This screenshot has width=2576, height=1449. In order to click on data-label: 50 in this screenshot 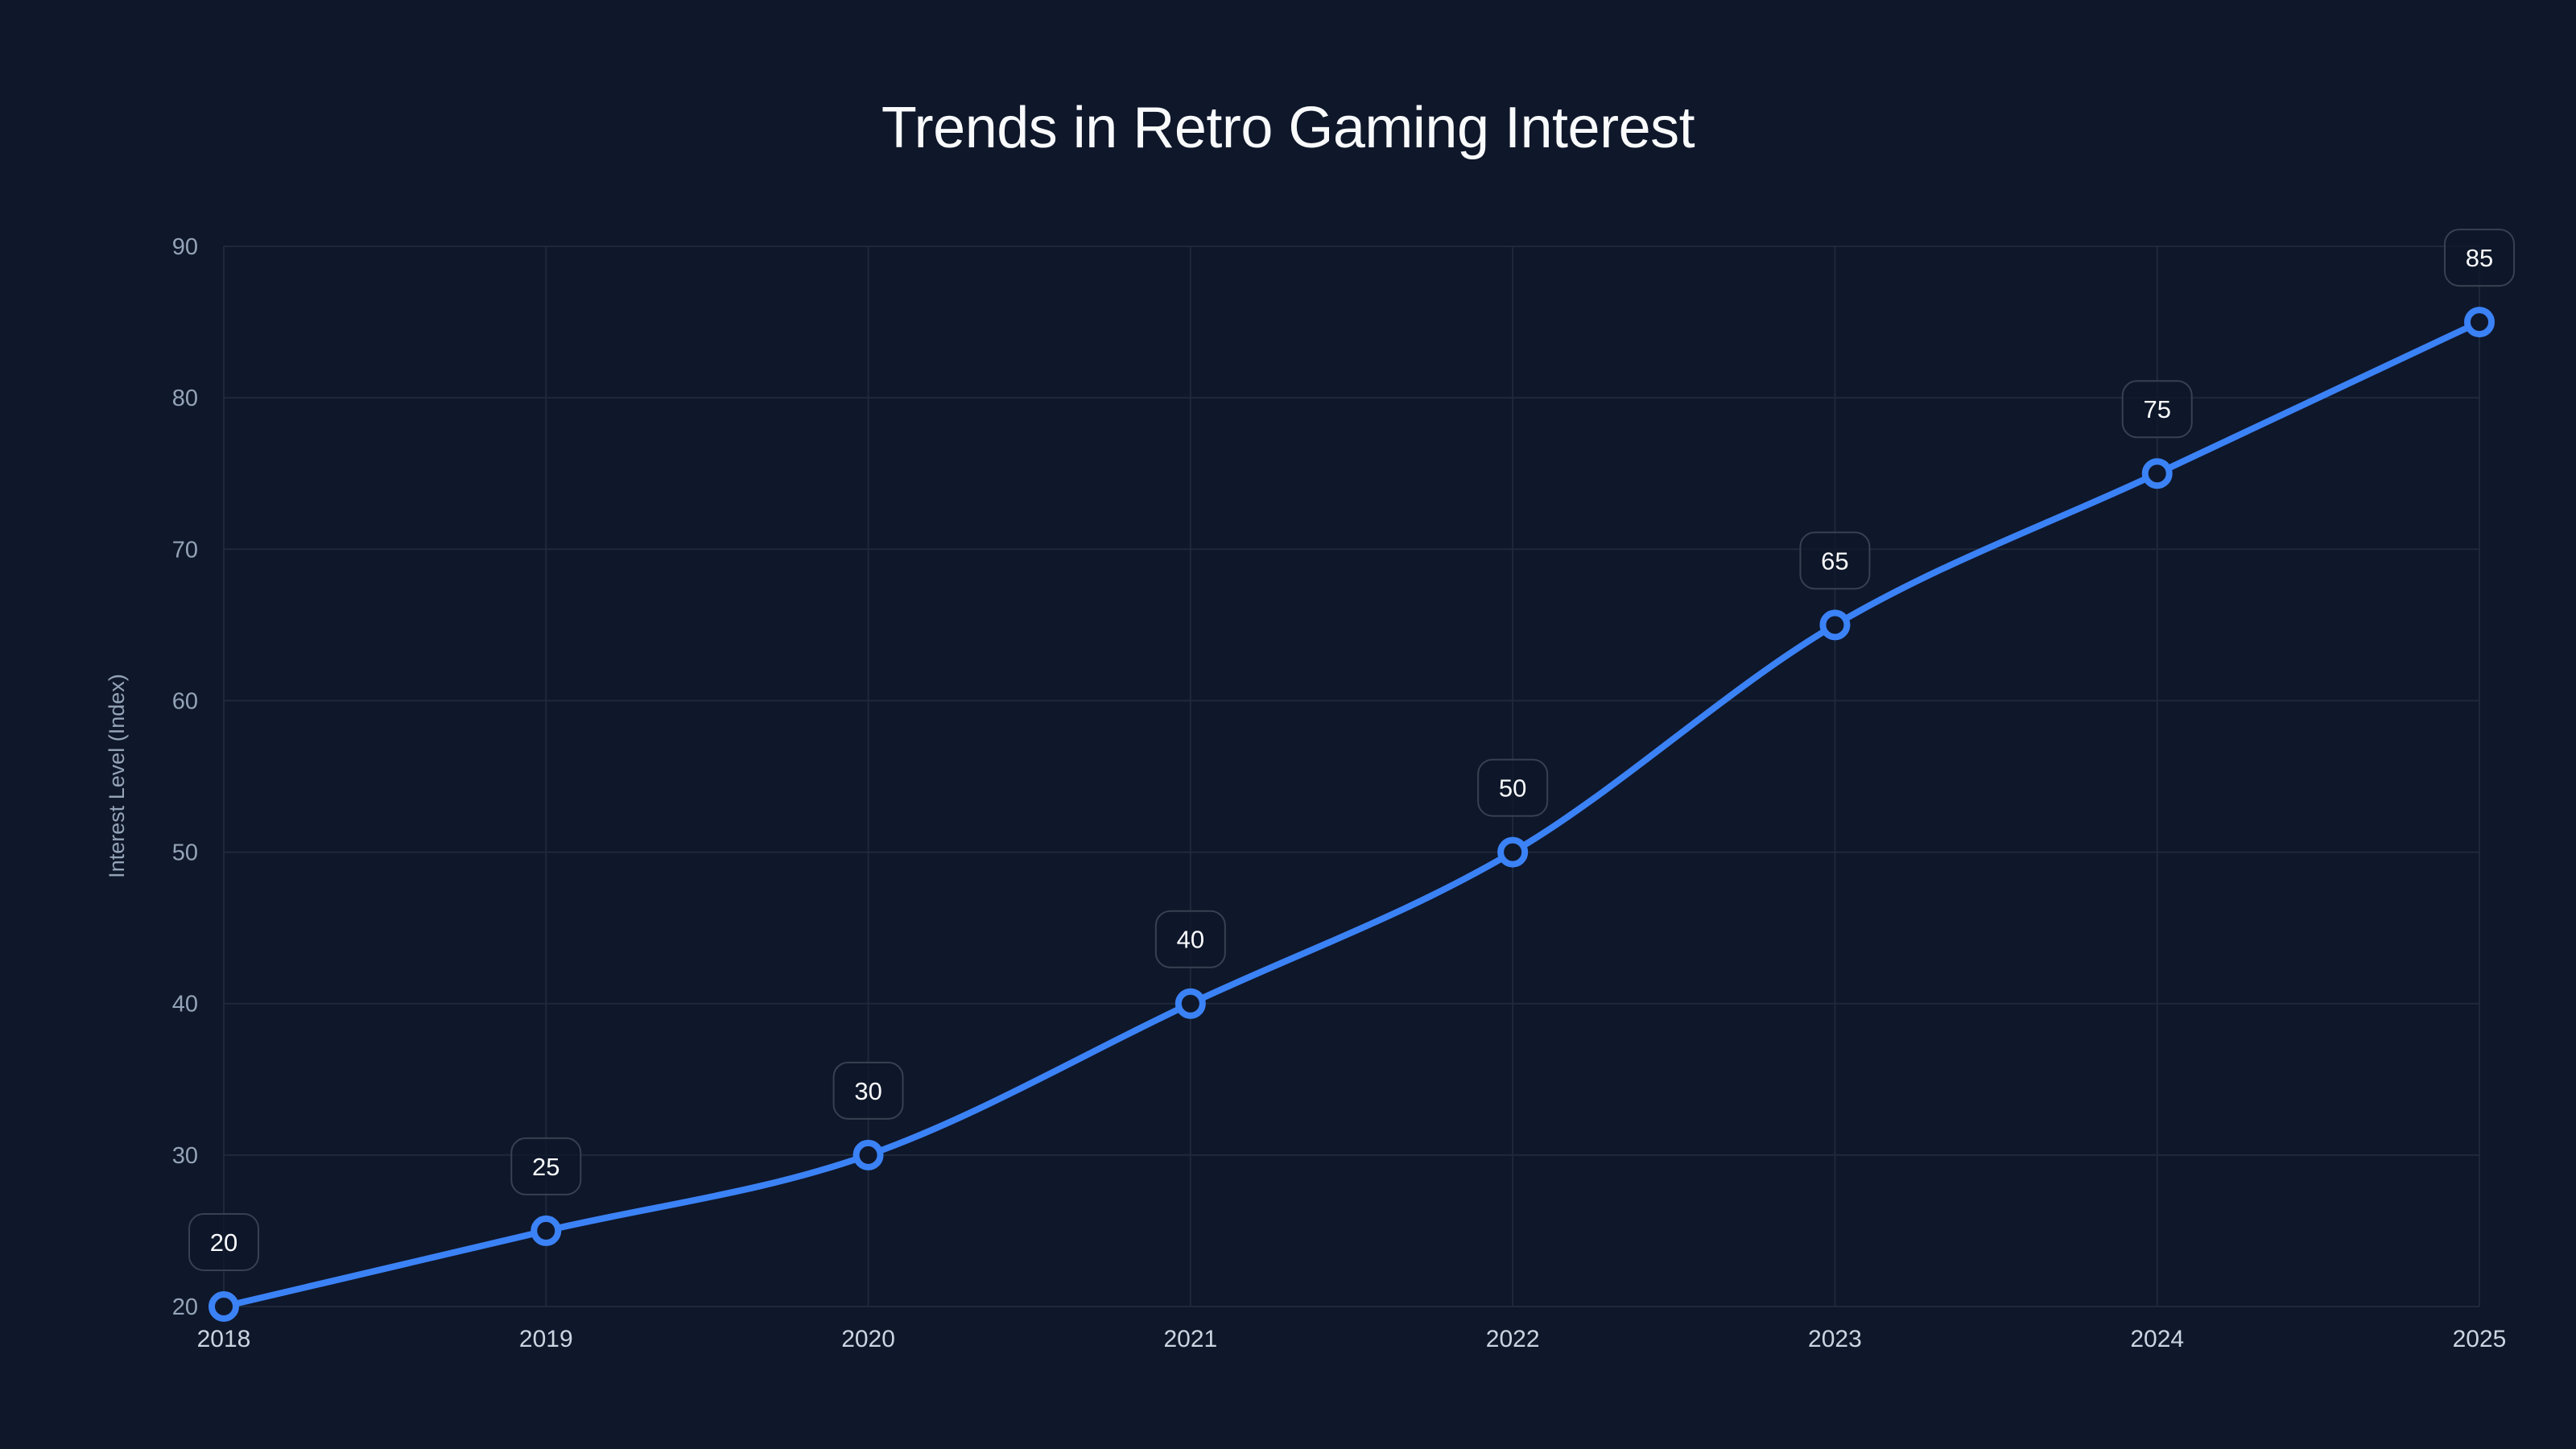, I will do `click(1513, 787)`.